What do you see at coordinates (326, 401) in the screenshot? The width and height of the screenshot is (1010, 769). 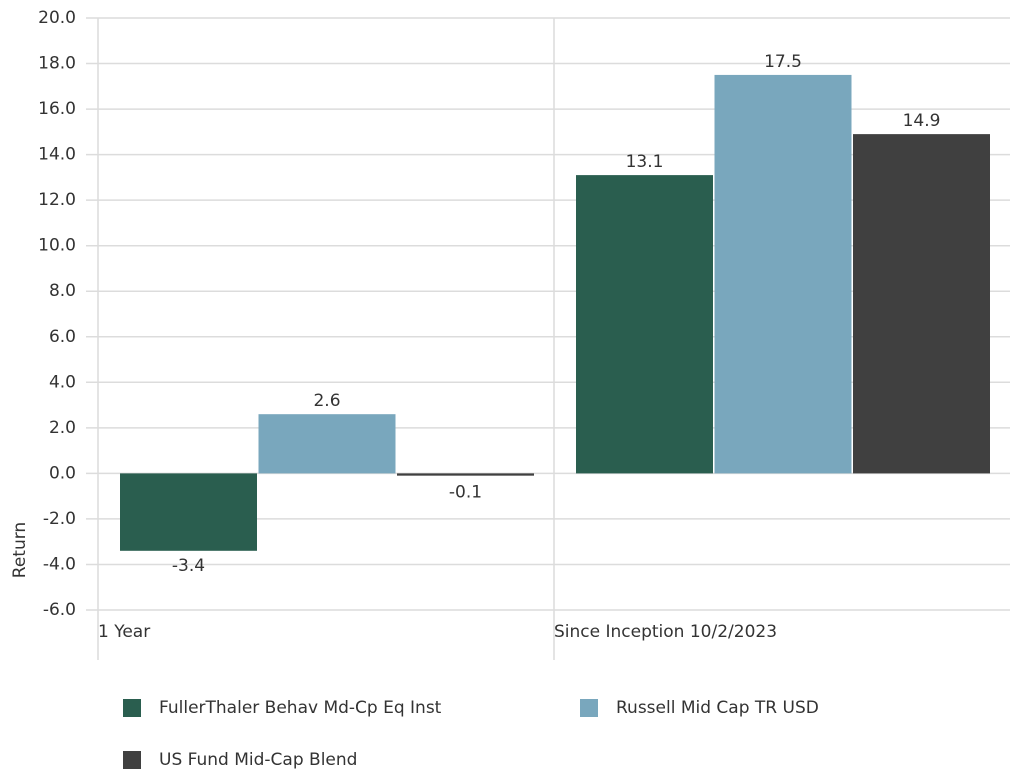 I see `data-label: 2.6` at bounding box center [326, 401].